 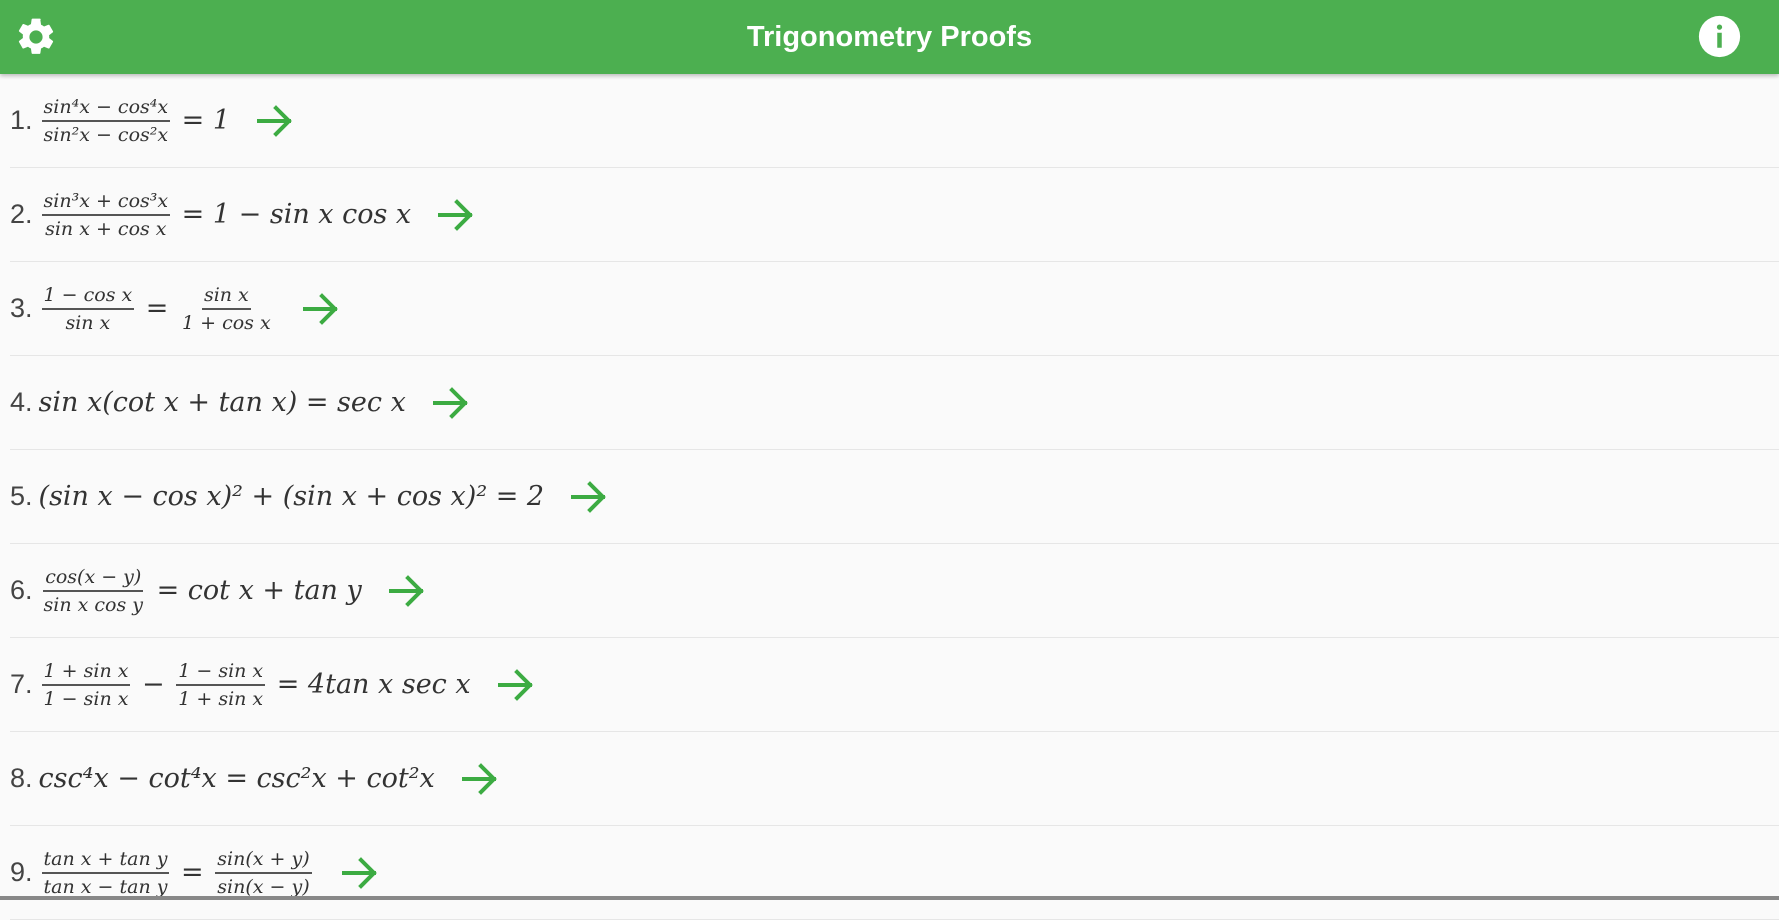 I want to click on formula-text: = cot x + tan y, so click(x=255, y=590).